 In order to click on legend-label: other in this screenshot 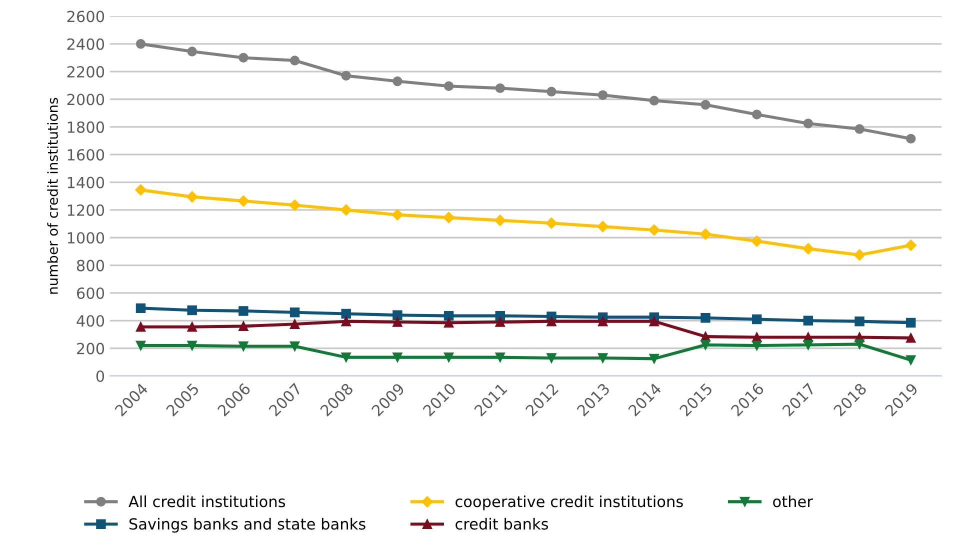, I will do `click(793, 501)`.